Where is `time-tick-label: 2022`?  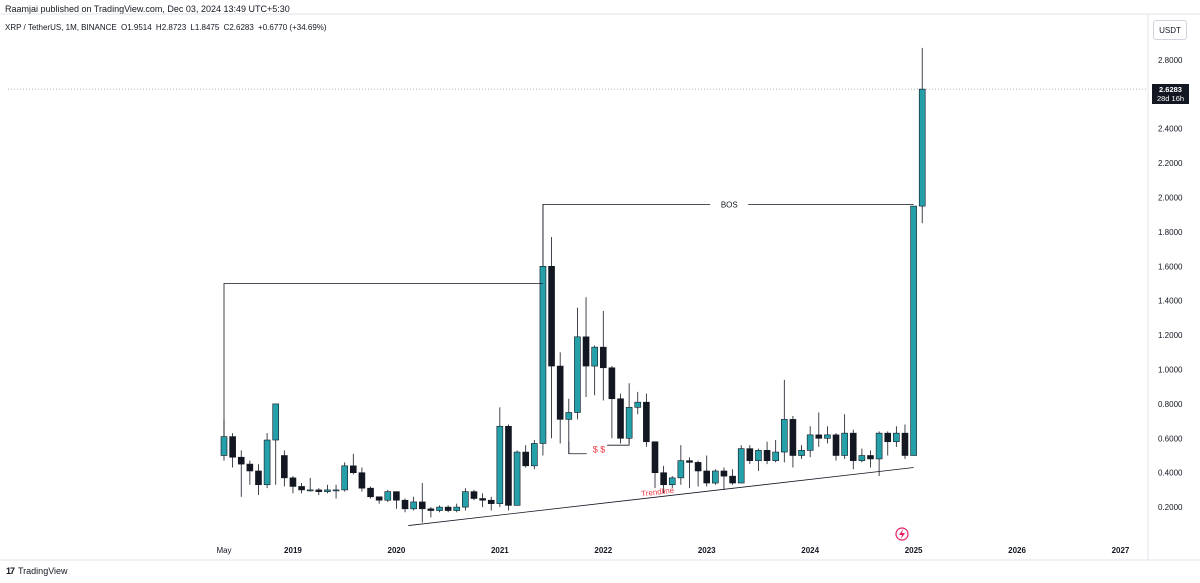
time-tick-label: 2022 is located at coordinates (603, 550).